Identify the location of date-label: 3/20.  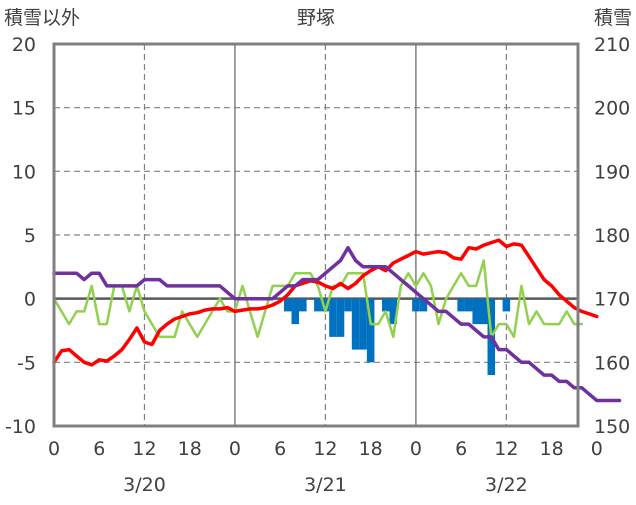
(144, 485).